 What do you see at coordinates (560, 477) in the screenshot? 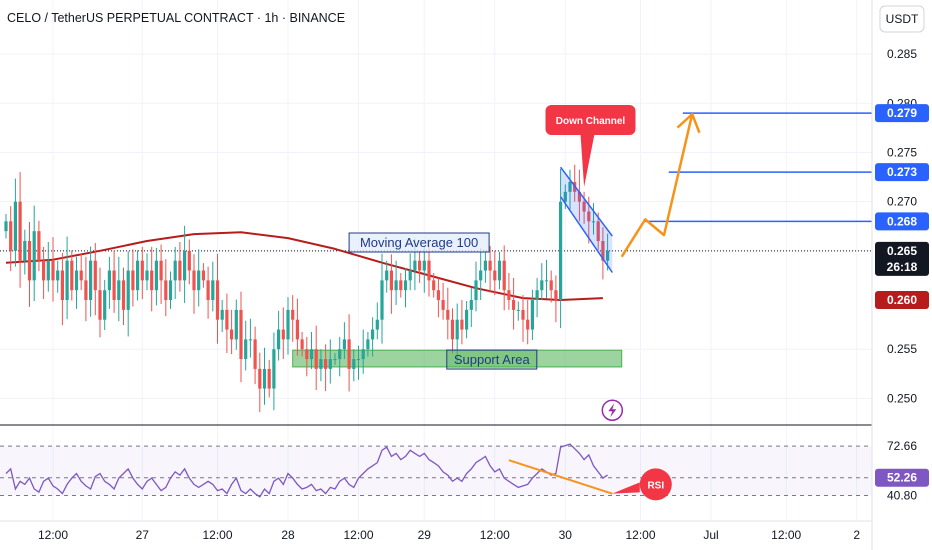
I see `rsi-divergence-line` at bounding box center [560, 477].